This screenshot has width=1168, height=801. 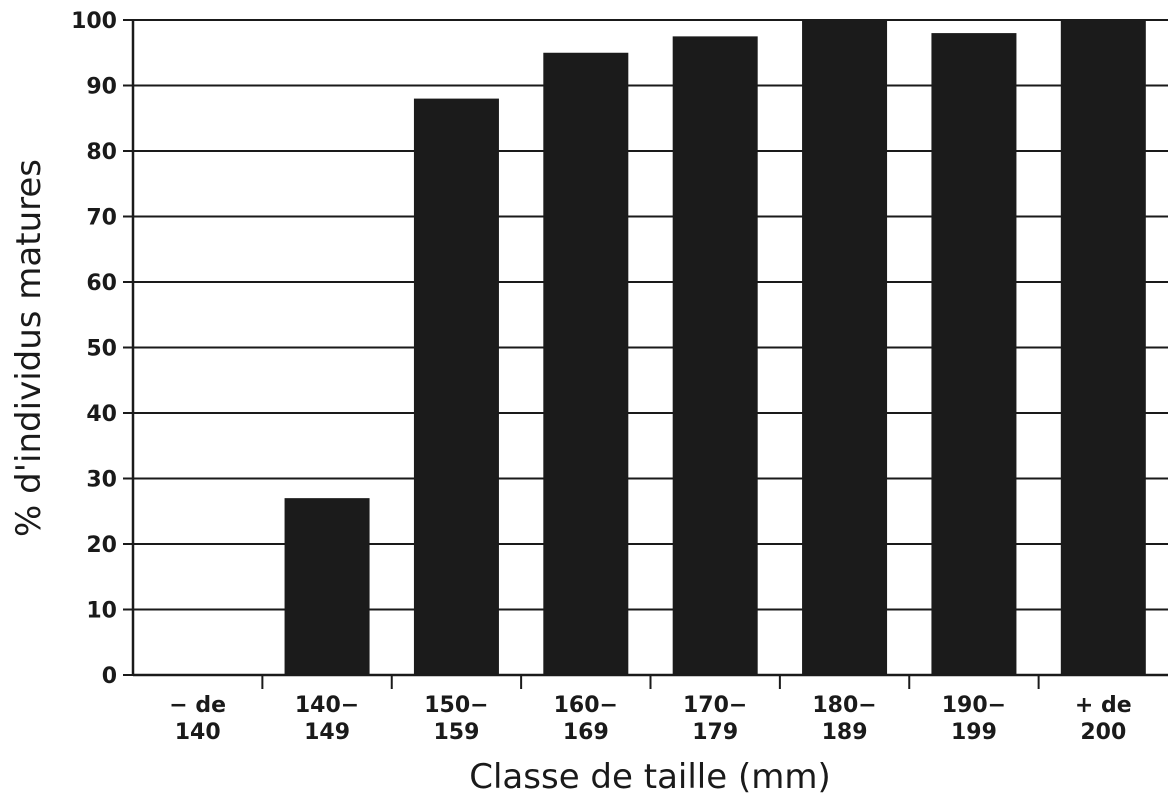 I want to click on y-axis-title: % d'individus matures, so click(x=29, y=348).